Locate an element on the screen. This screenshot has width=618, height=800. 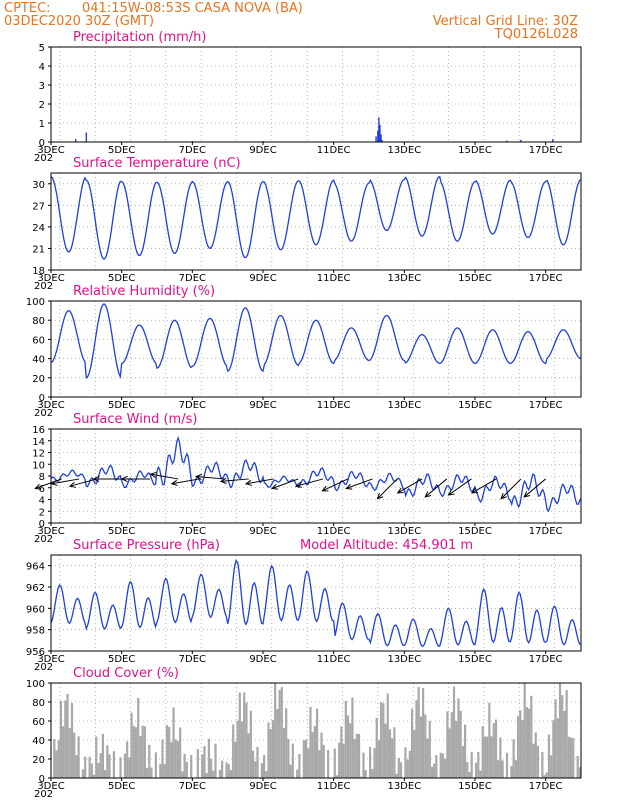
y-tick-label: 1 is located at coordinates (42, 124).